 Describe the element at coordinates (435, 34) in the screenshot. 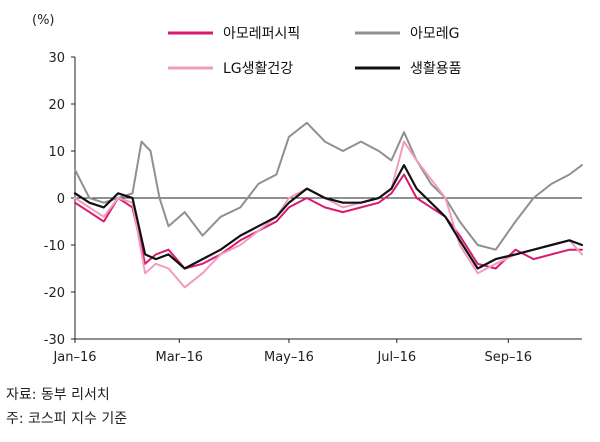

I see `legend-label: 아모레G` at that location.